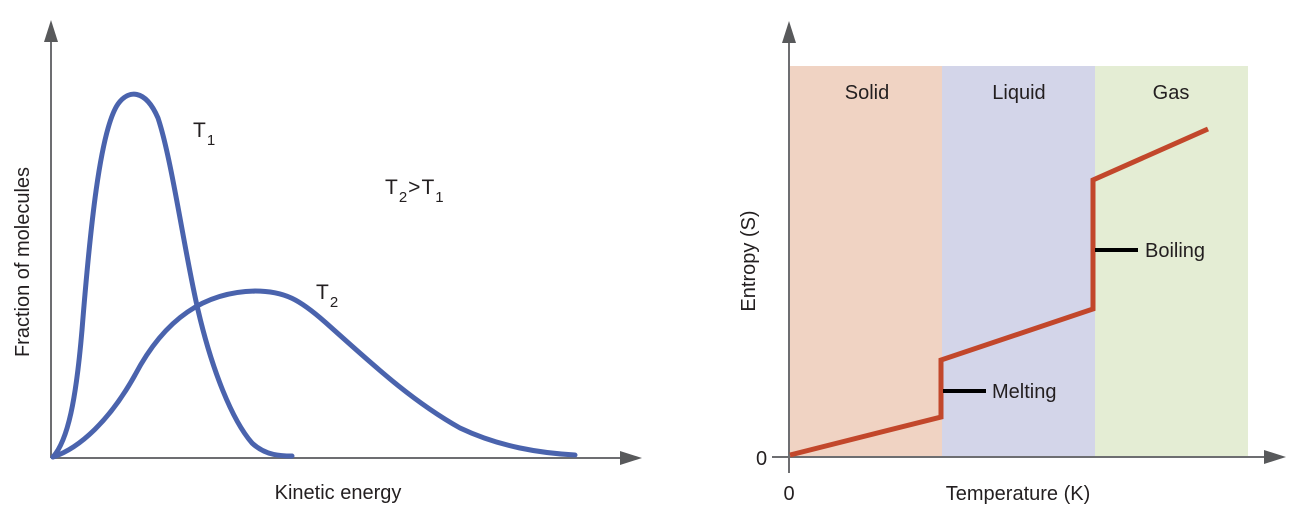 The image size is (1300, 515). I want to click on gas-region, so click(1171, 261).